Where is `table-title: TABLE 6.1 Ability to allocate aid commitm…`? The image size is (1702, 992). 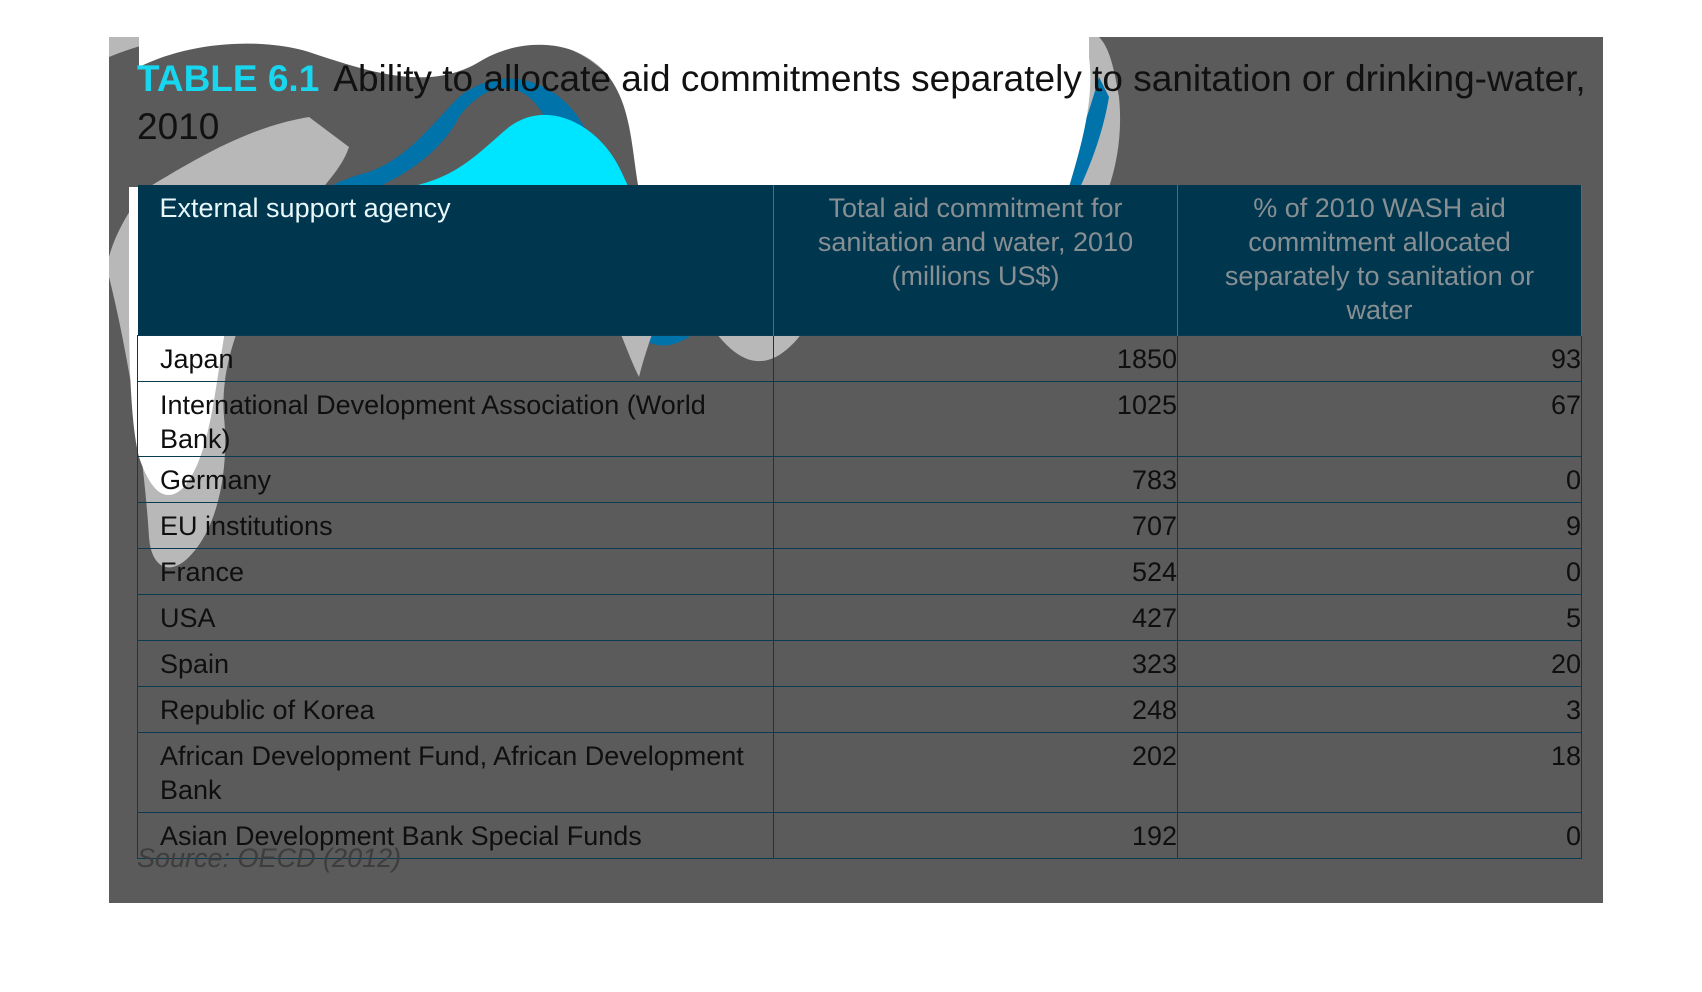 table-title: TABLE 6.1 Ability to allocate aid commitm… is located at coordinates (862, 103).